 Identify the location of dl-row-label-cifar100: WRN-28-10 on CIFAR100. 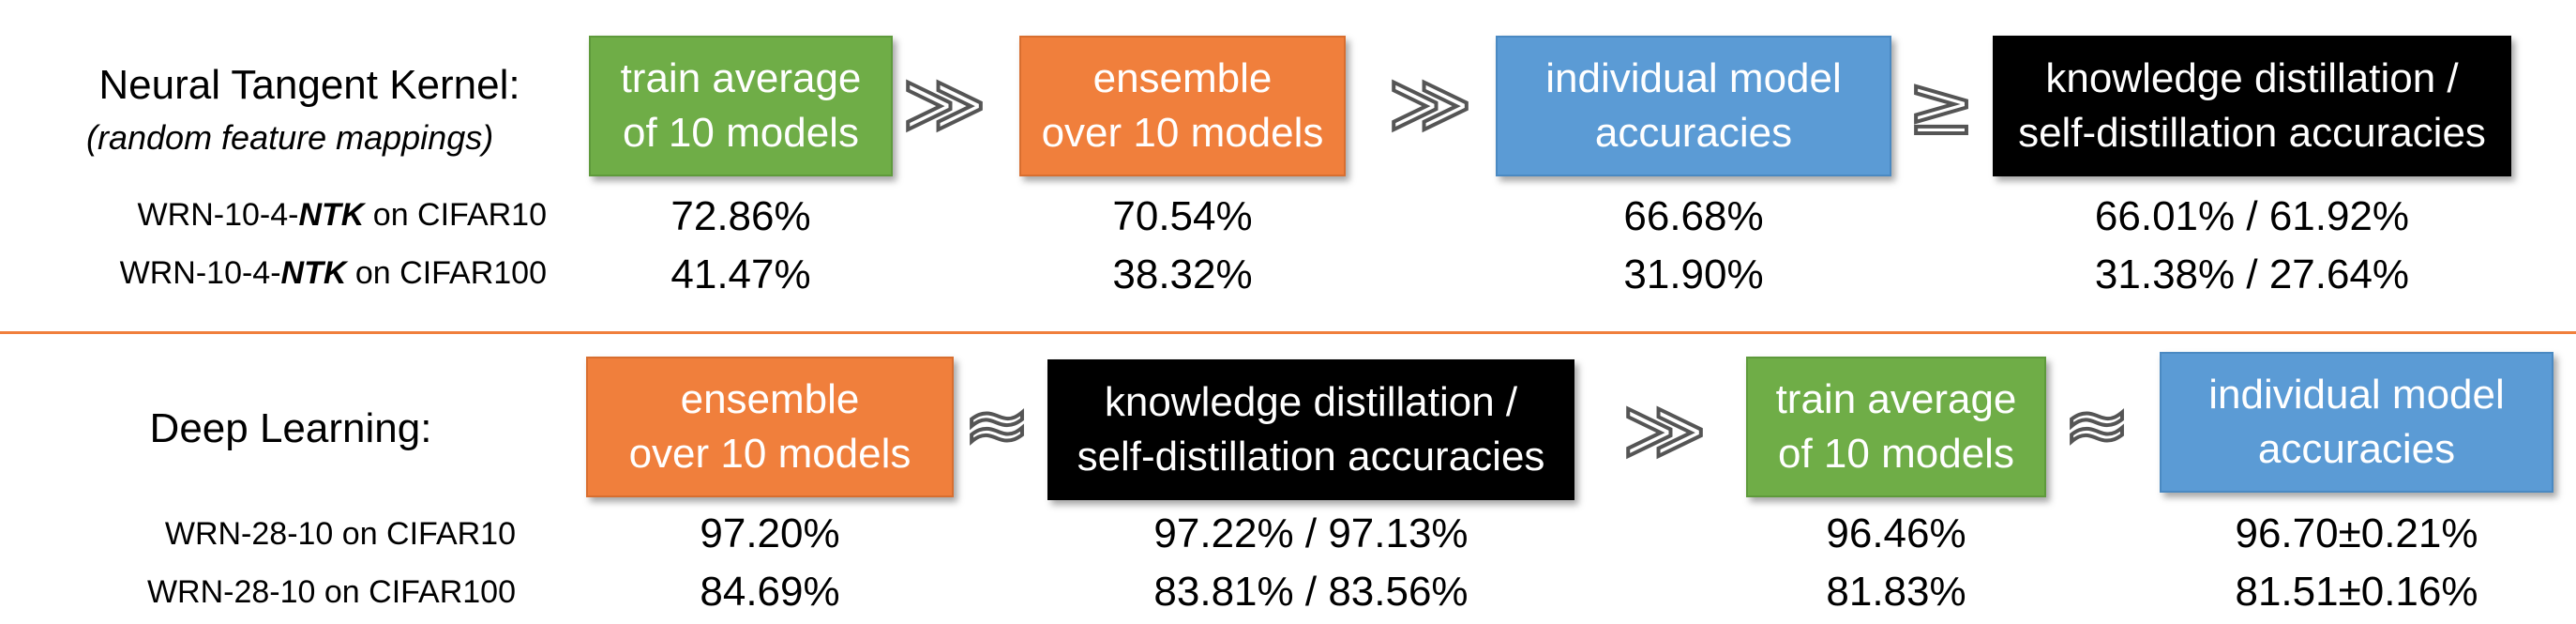
(331, 592).